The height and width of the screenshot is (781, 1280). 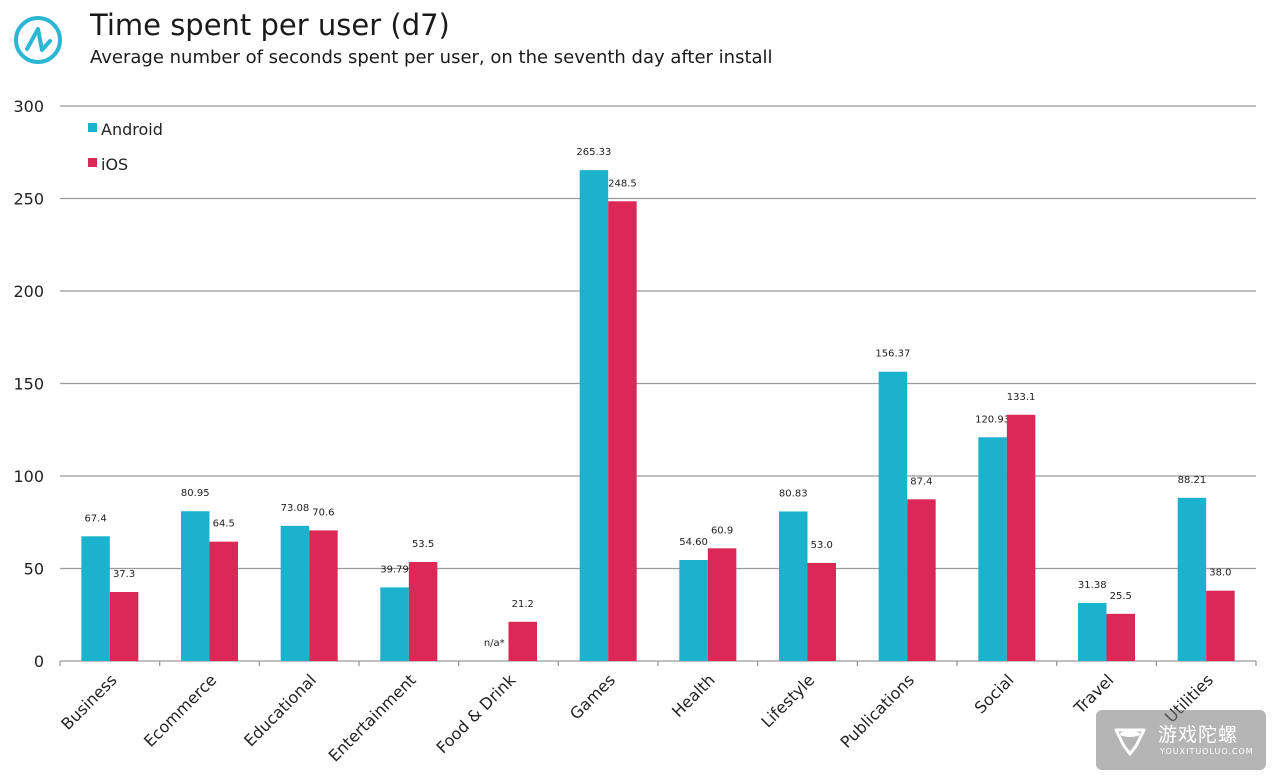 I want to click on data-label: 54.60, so click(x=693, y=542).